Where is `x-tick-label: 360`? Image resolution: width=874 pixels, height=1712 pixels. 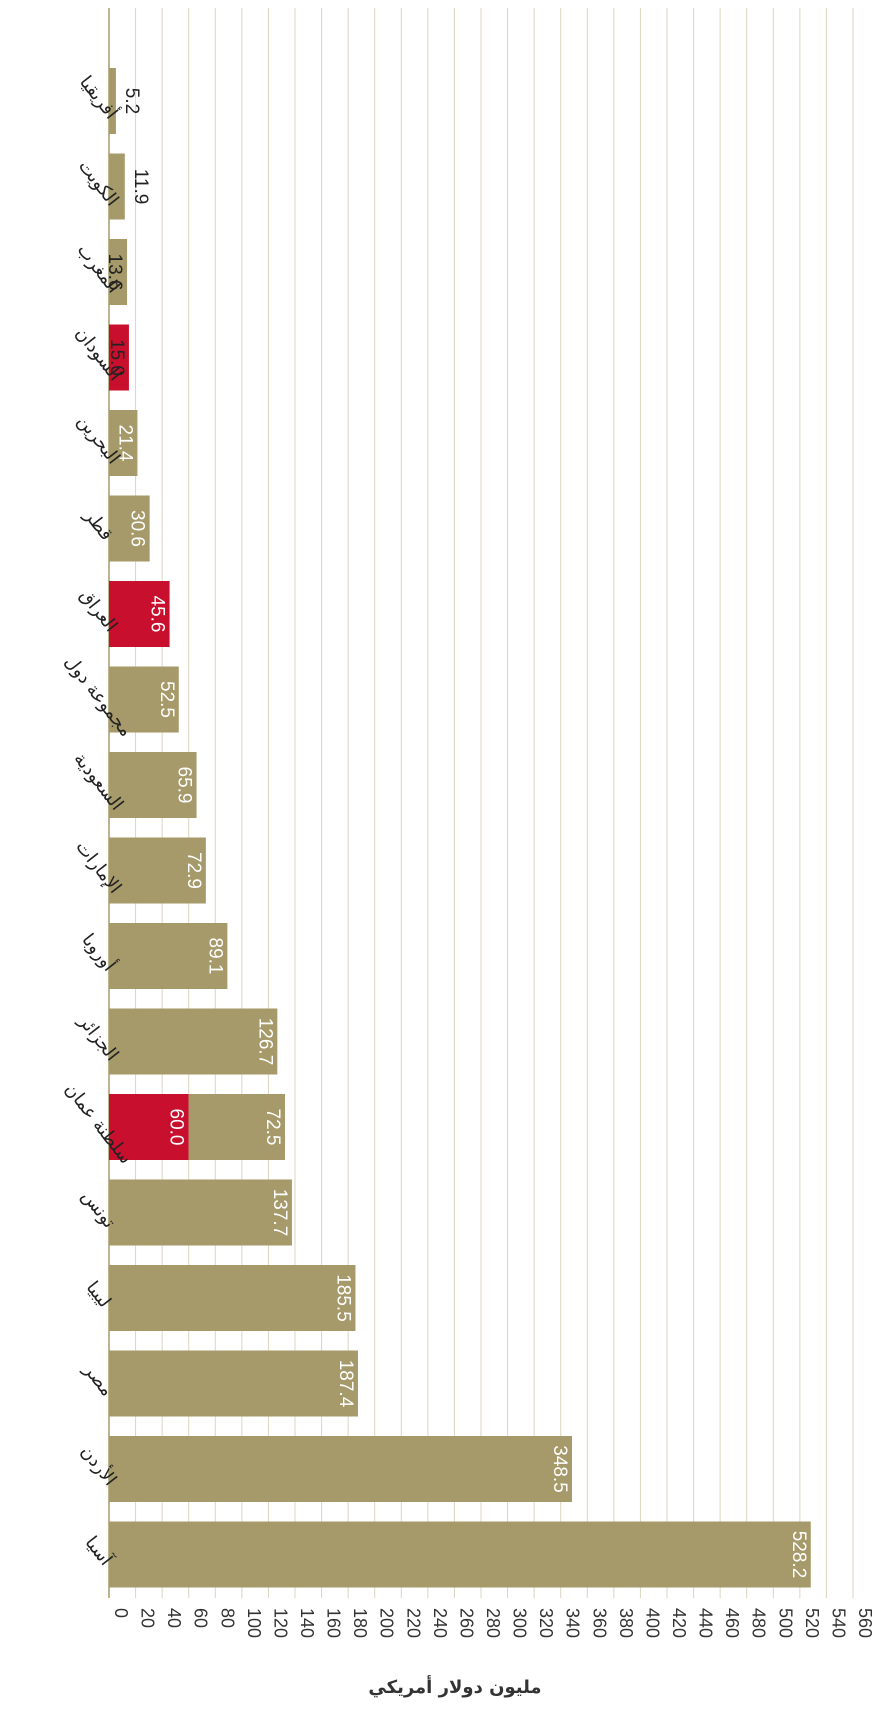
x-tick-label: 360 is located at coordinates (599, 1623).